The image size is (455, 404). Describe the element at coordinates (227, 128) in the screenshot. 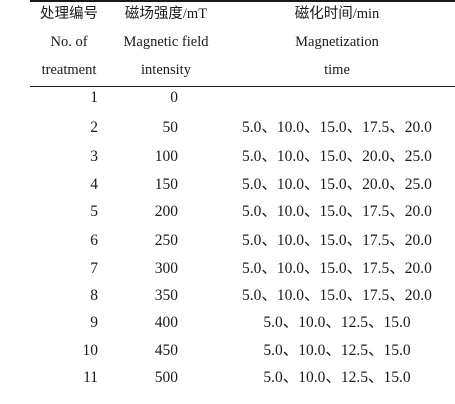

I see `table-row: 2 50 5.0、10.0、15.0、17.5、20.0` at that location.